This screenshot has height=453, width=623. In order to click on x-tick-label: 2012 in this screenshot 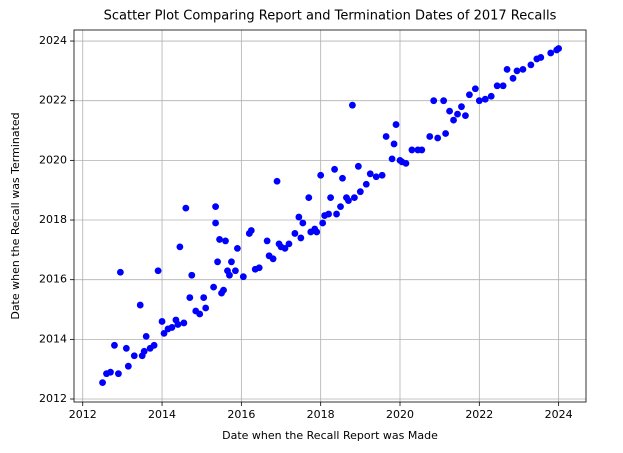, I will do `click(83, 414)`.